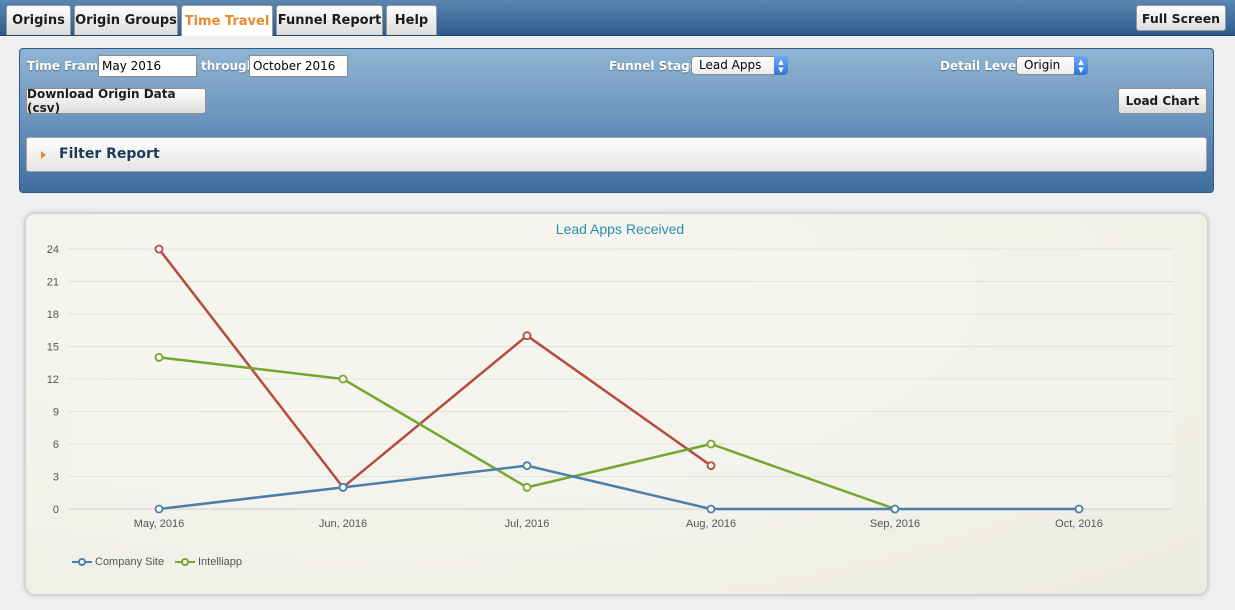  What do you see at coordinates (656, 66) in the screenshot?
I see `funnel-stage-label: Funnel Stage:` at bounding box center [656, 66].